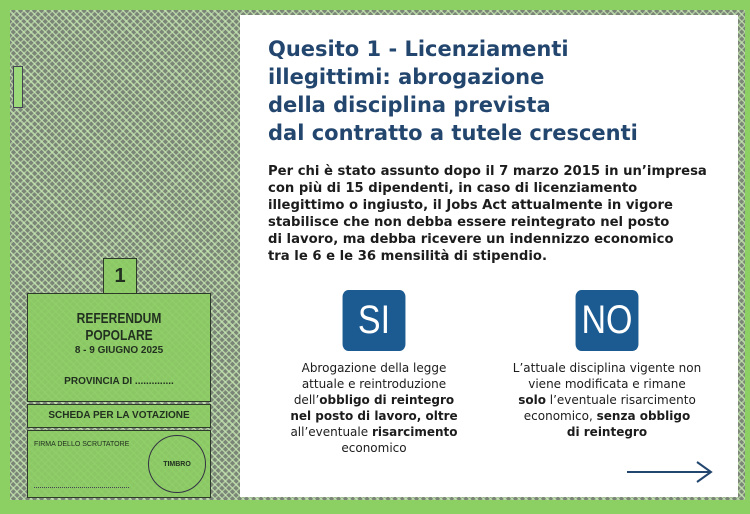 The width and height of the screenshot is (750, 514). I want to click on caption-line: all’eventuale risarcimento, so click(374, 432).